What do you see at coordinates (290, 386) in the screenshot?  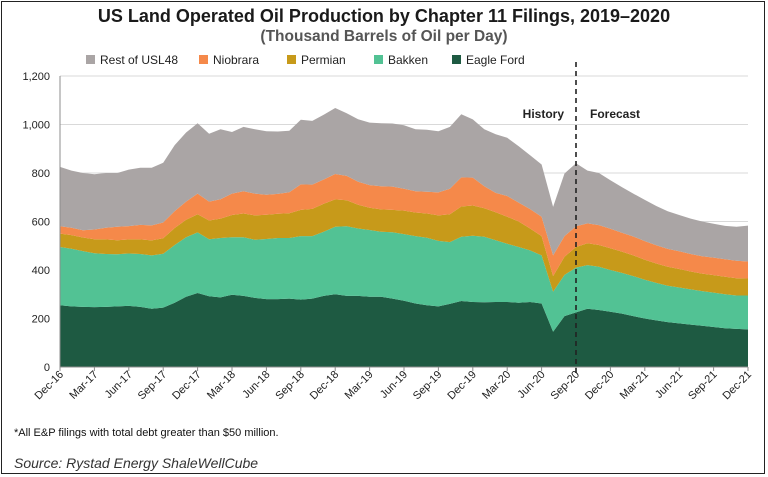 I see `x-tick-label: Sep-18` at bounding box center [290, 386].